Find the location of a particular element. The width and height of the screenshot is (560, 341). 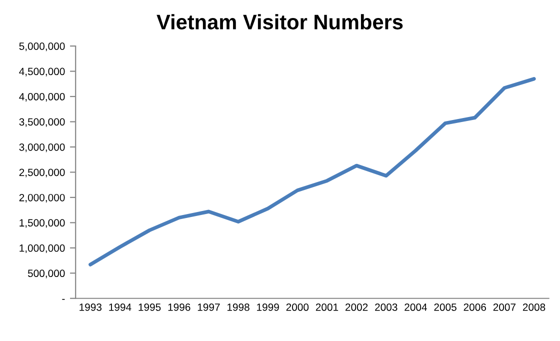

x-tick-label: 2002 is located at coordinates (357, 307).